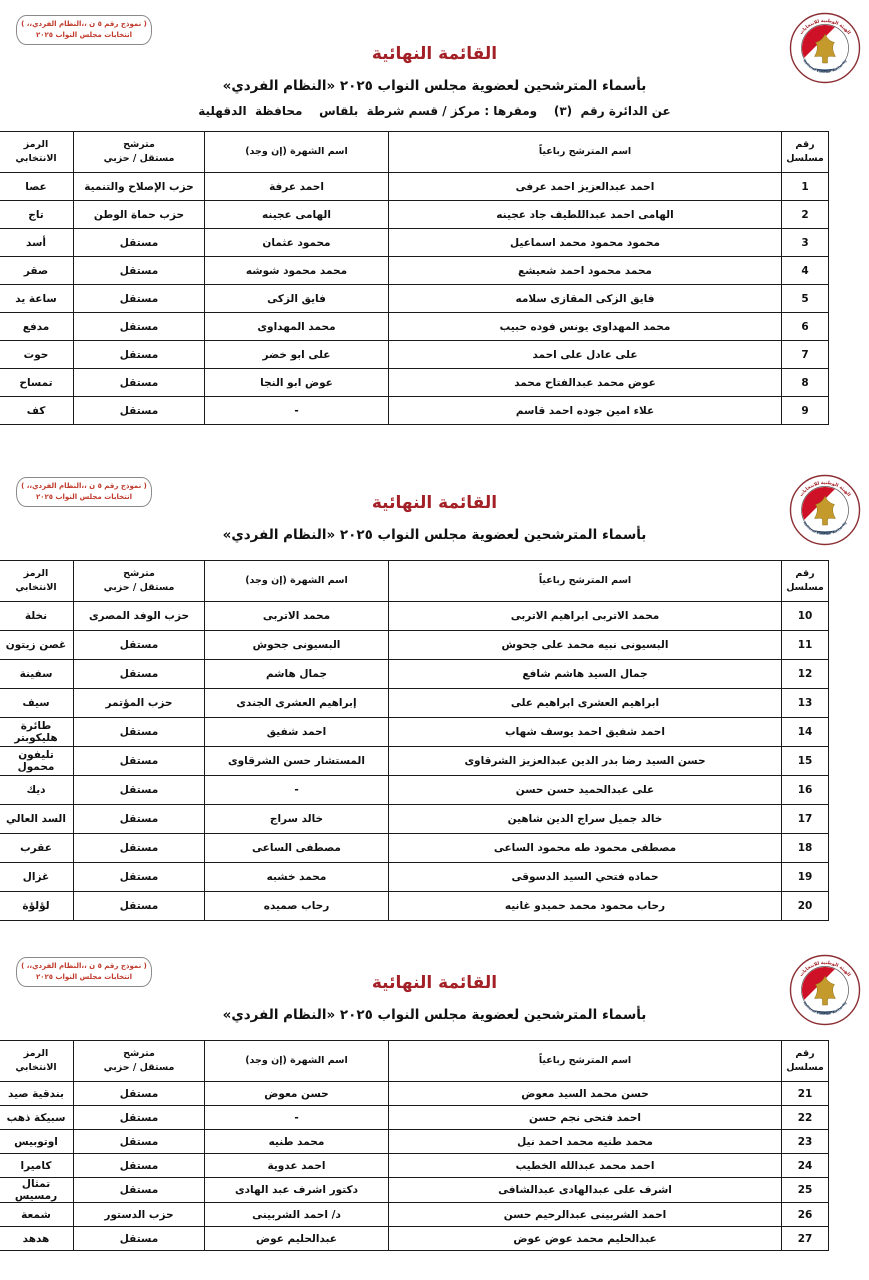 The width and height of the screenshot is (869, 1280). Describe the element at coordinates (805, 906) in the screenshot. I see `cell-serial: 20` at that location.